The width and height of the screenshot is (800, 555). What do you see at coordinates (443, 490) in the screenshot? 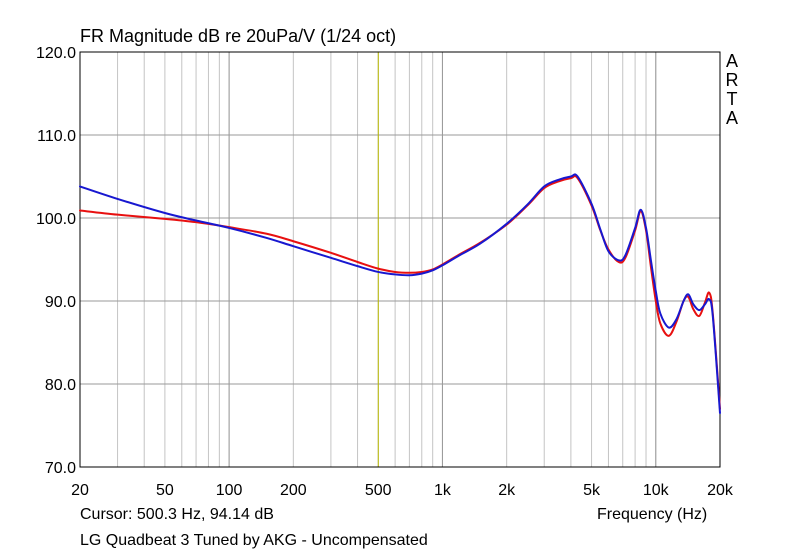
I see `x-tick-label: 1k` at bounding box center [443, 490].